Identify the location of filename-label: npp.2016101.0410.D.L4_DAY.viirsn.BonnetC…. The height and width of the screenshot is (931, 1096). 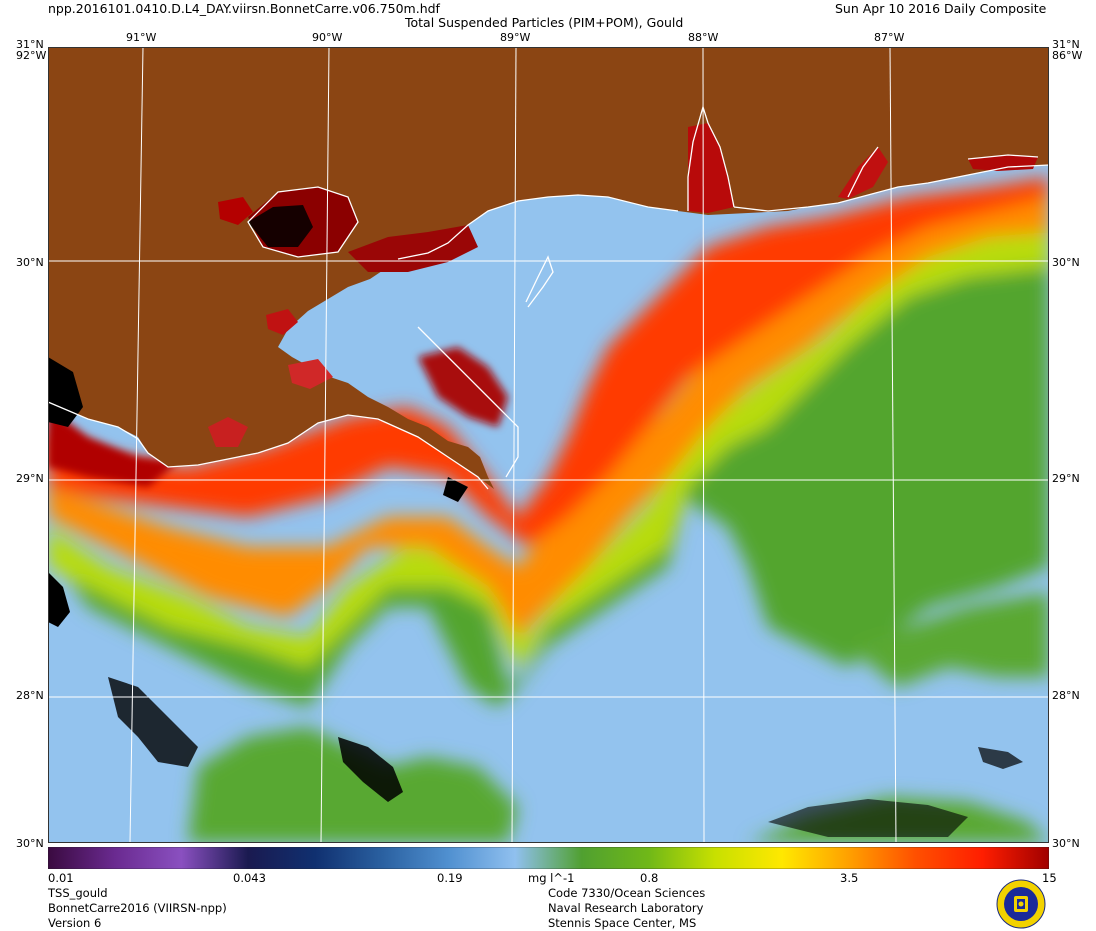
(244, 8).